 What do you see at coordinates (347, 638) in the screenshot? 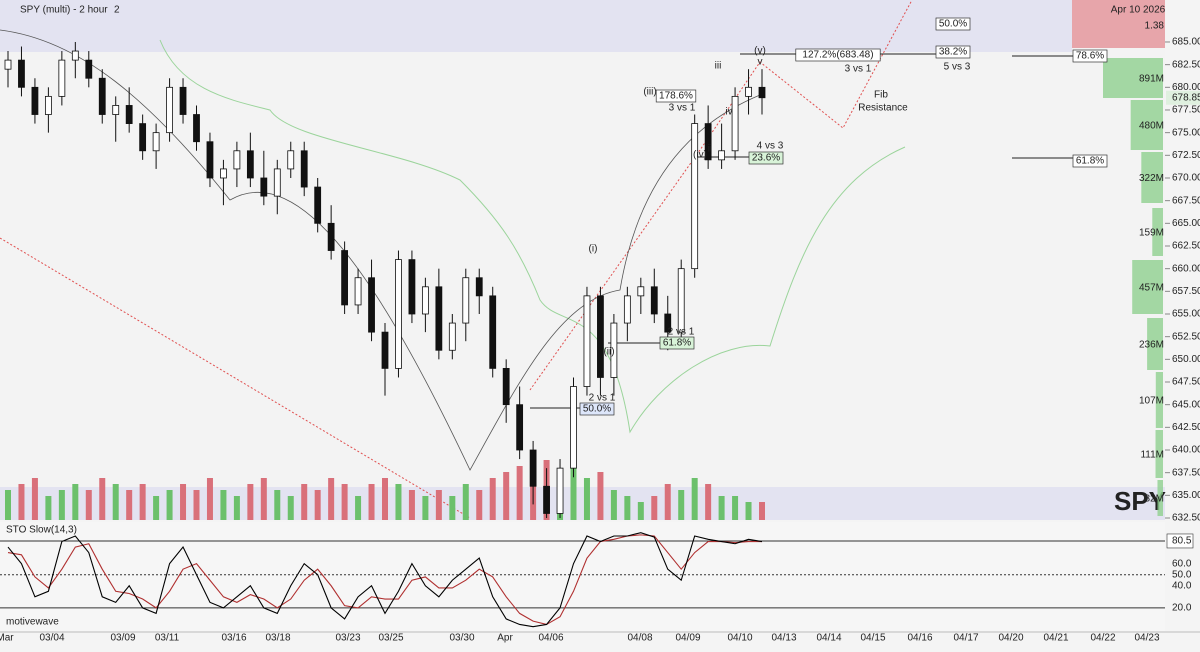
I see `x-tick-label: 03/23` at bounding box center [347, 638].